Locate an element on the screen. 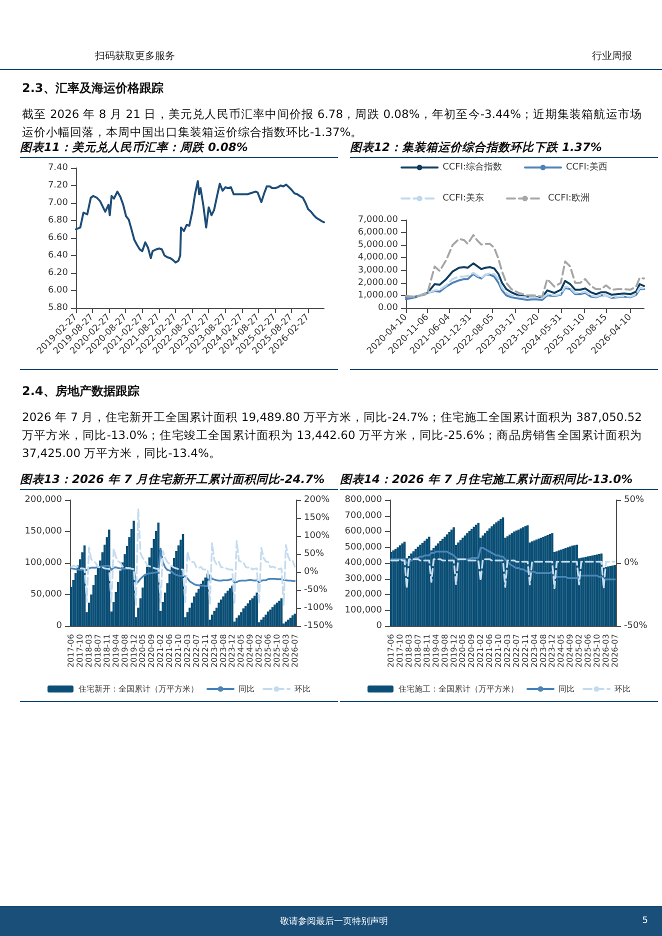 The width and height of the screenshot is (662, 936). x-tick-label: 2017-06 is located at coordinates (391, 651).